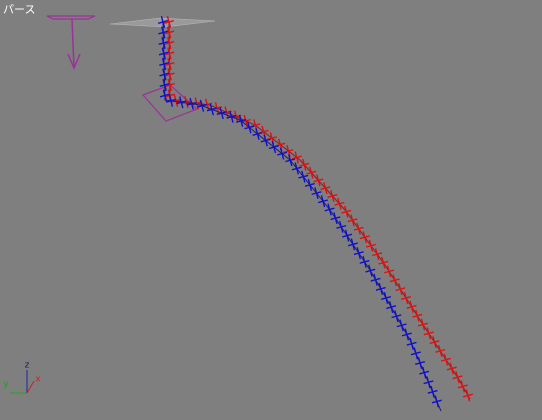 This screenshot has width=542, height=420. What do you see at coordinates (73, 43) in the screenshot?
I see `light-arrow` at bounding box center [73, 43].